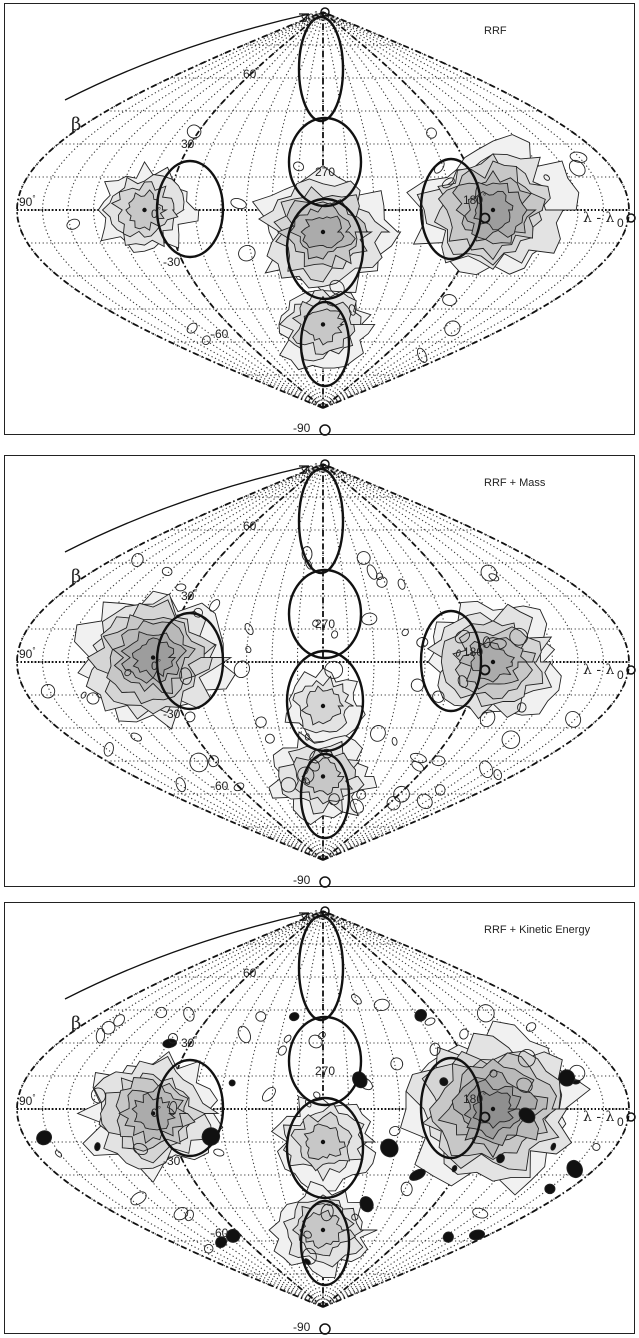 The height and width of the screenshot is (1338, 639). What do you see at coordinates (302, 880) in the screenshot?
I see `lat-label-minus-90: -90` at bounding box center [302, 880].